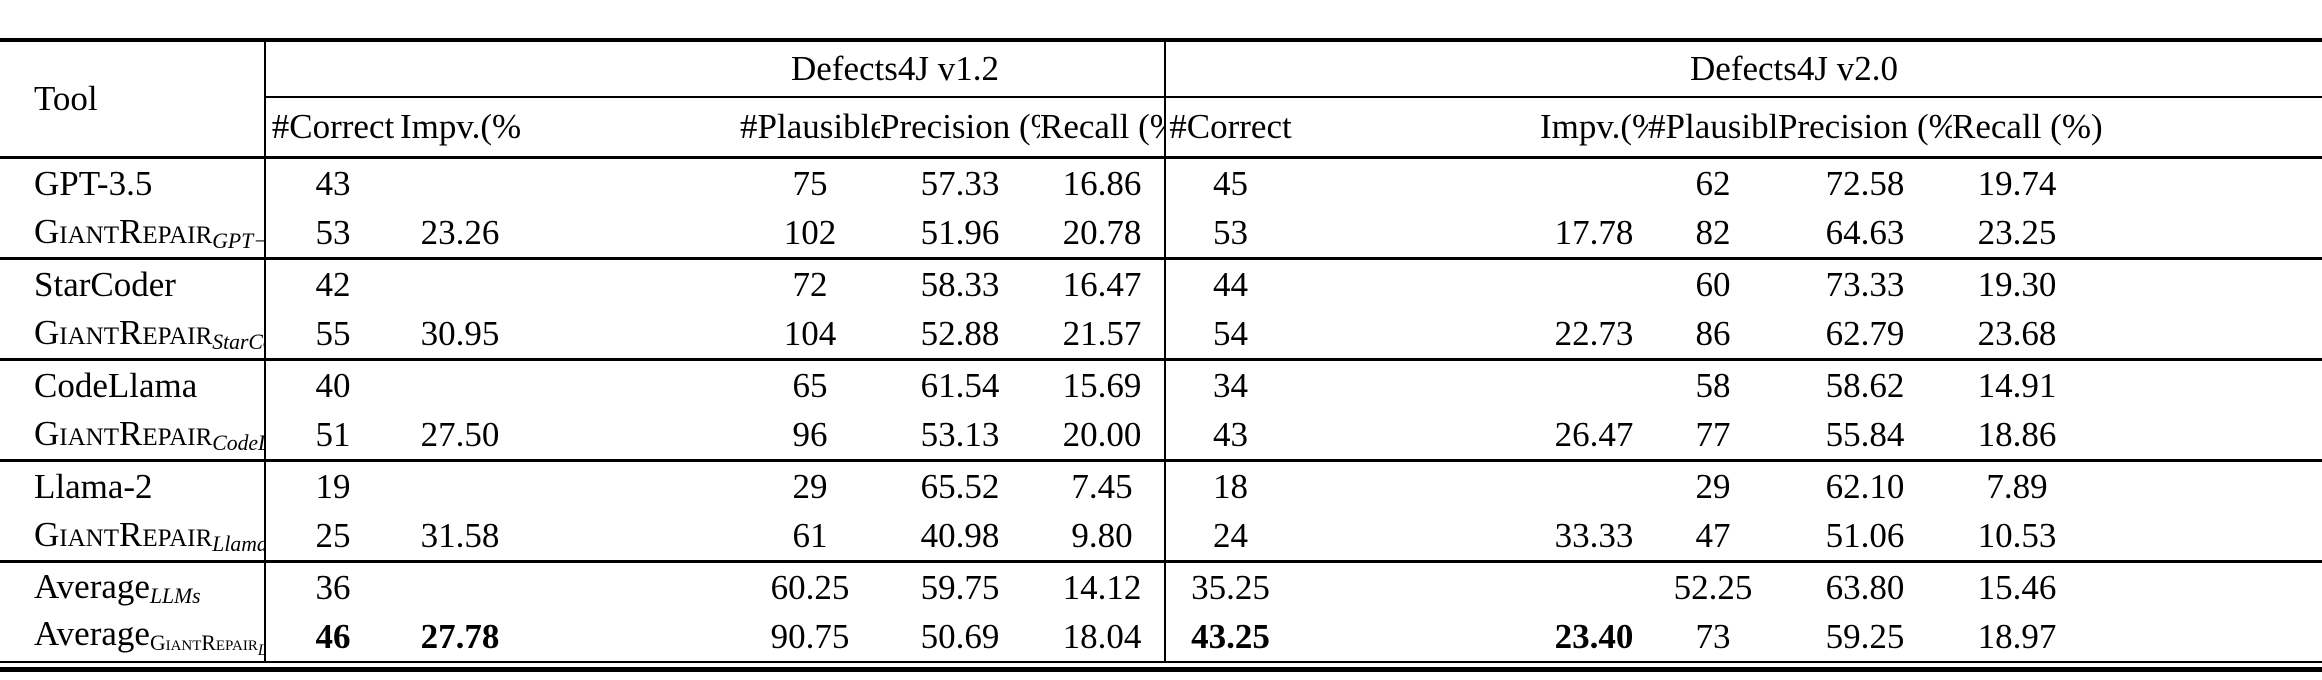 This screenshot has height=680, width=2322. Describe the element at coordinates (2017, 232) in the screenshot. I see `cell-v20-recall: 23.25` at that location.